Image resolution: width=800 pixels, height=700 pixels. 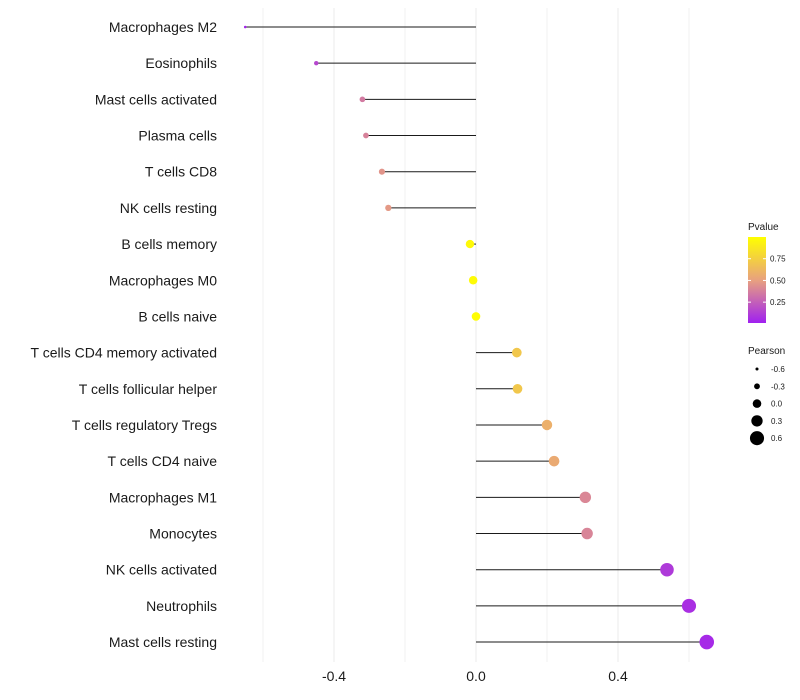 I want to click on pearson-legend-label: -0.6, so click(x=778, y=369).